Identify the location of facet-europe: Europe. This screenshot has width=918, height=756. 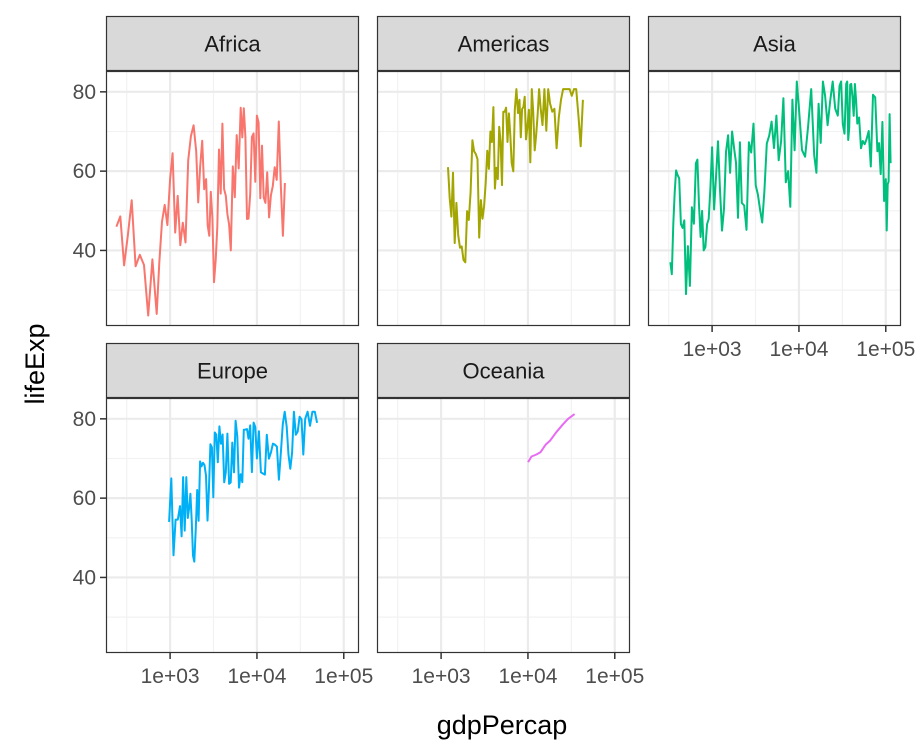
(232, 498).